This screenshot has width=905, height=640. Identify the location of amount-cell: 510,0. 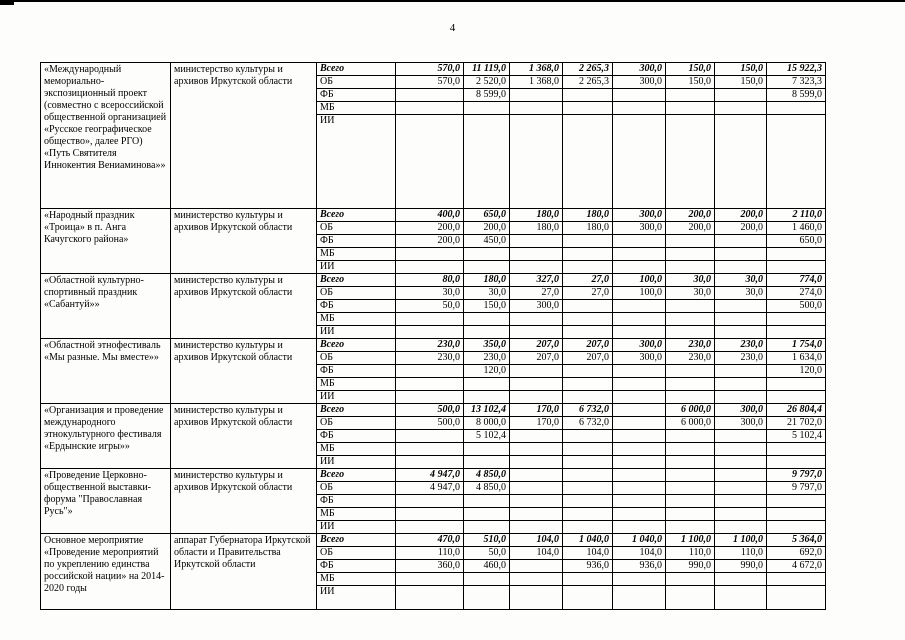
(486, 540).